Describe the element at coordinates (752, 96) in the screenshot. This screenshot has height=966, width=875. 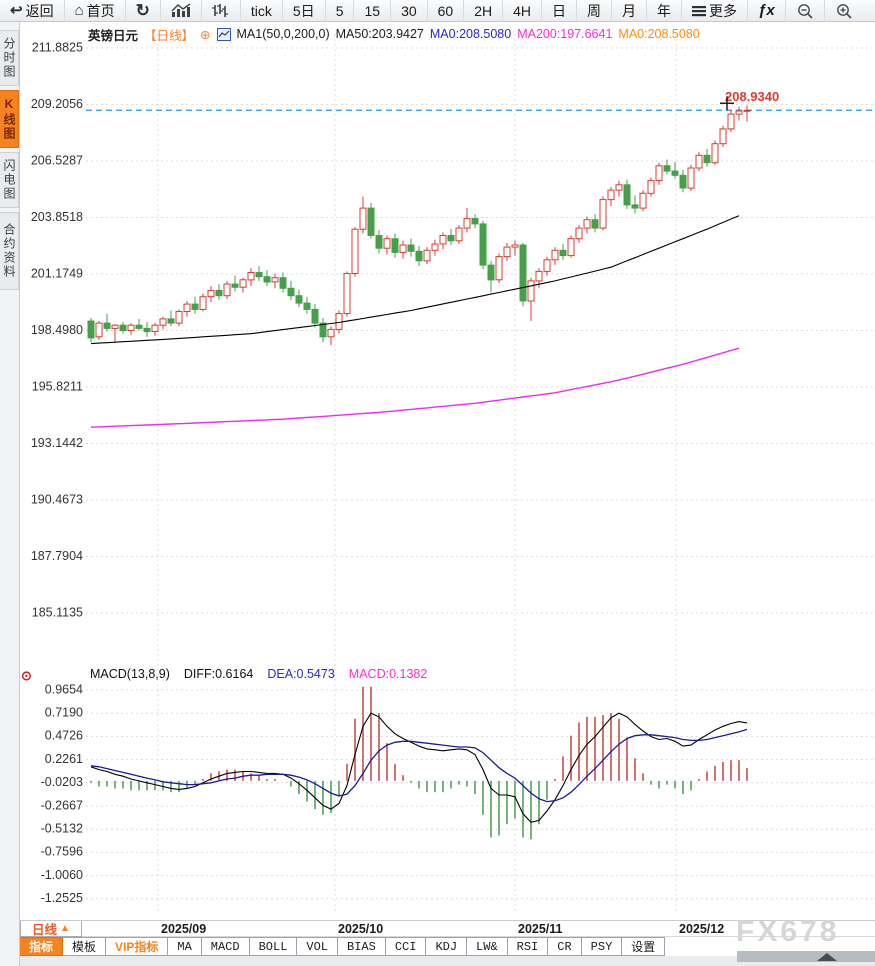
I see `svg-text: 208.9340` at that location.